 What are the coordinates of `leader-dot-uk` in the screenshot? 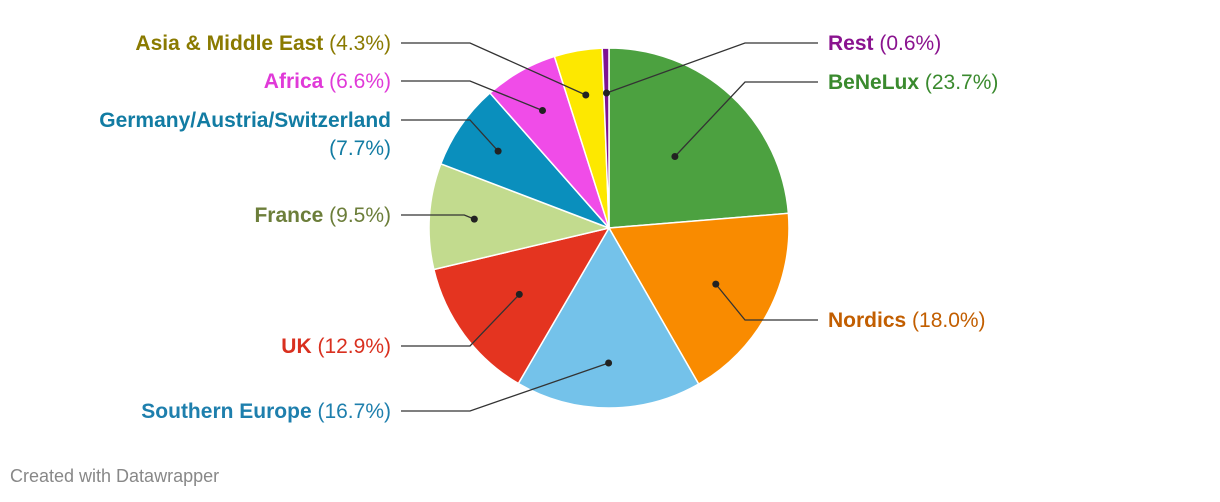 It's located at (519, 294).